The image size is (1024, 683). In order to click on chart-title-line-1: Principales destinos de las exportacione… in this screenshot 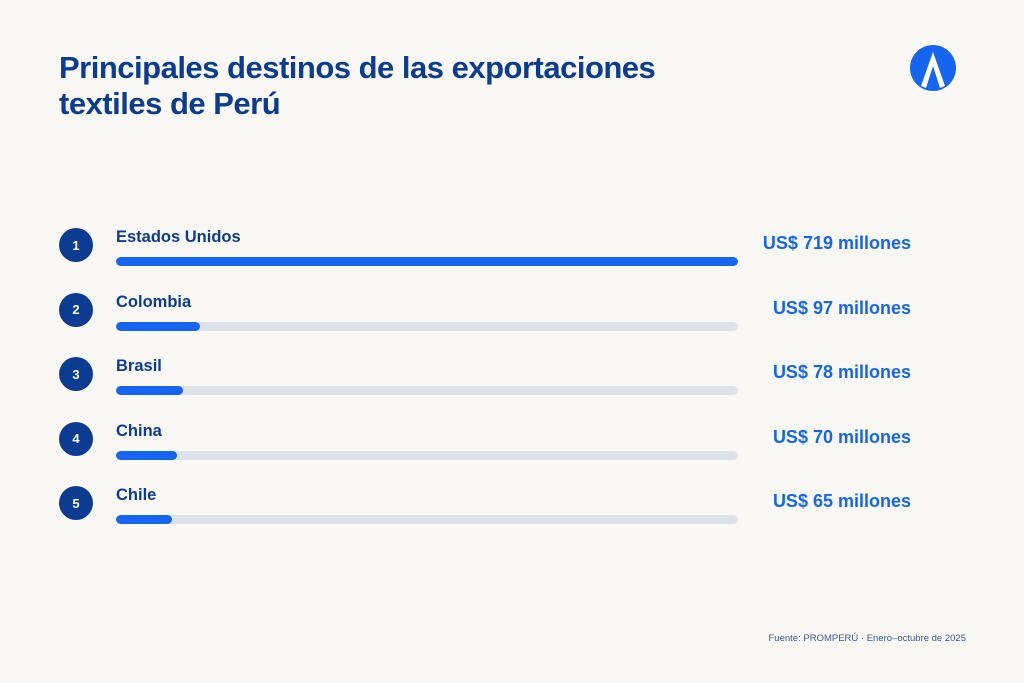, I will do `click(357, 67)`.